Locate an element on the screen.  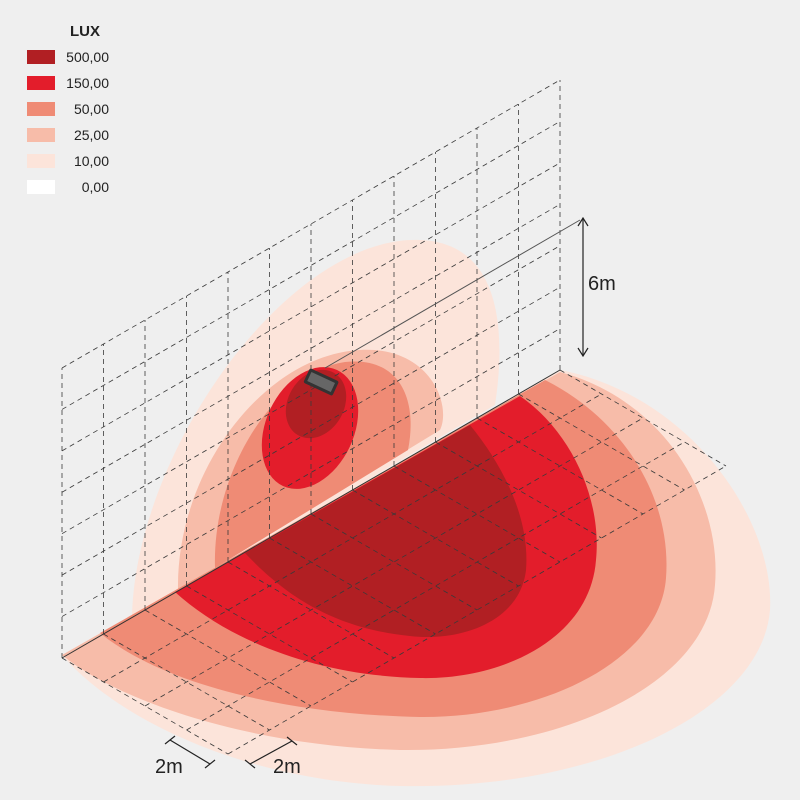
legend-label: 500,00 is located at coordinates (87, 57).